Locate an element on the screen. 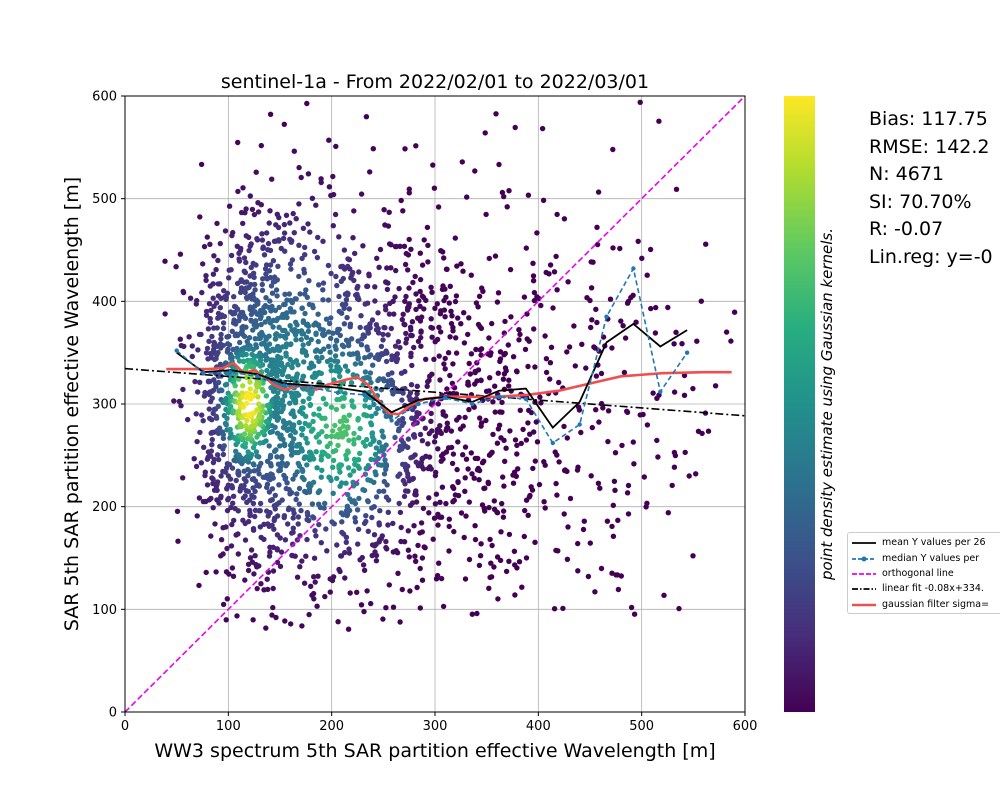  x-tick-label: 600 is located at coordinates (745, 726).